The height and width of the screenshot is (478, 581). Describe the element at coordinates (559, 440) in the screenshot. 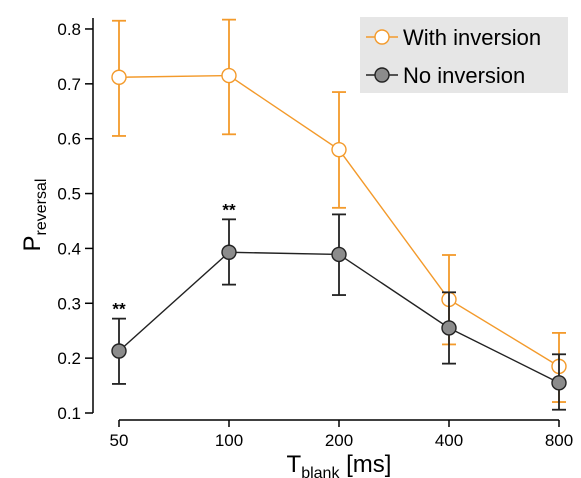

I see `x-tick-label: 800` at that location.